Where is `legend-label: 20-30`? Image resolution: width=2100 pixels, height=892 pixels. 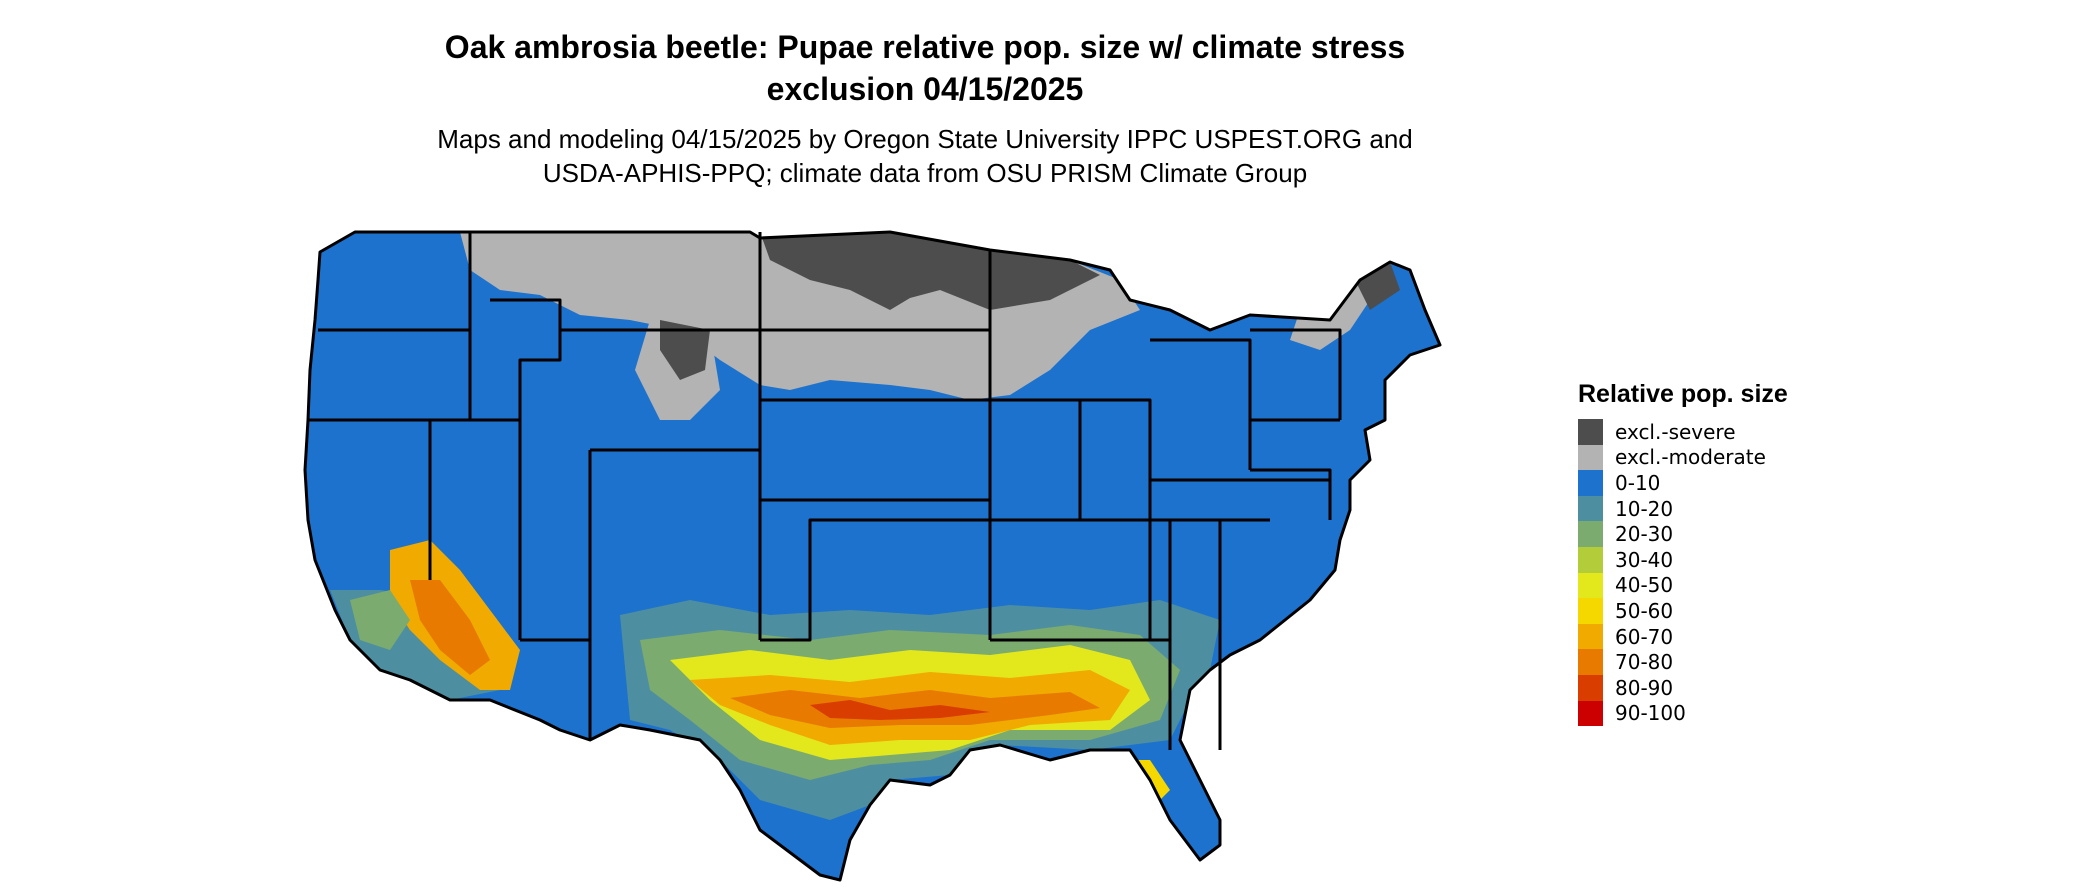 legend-label: 20-30 is located at coordinates (1644, 534).